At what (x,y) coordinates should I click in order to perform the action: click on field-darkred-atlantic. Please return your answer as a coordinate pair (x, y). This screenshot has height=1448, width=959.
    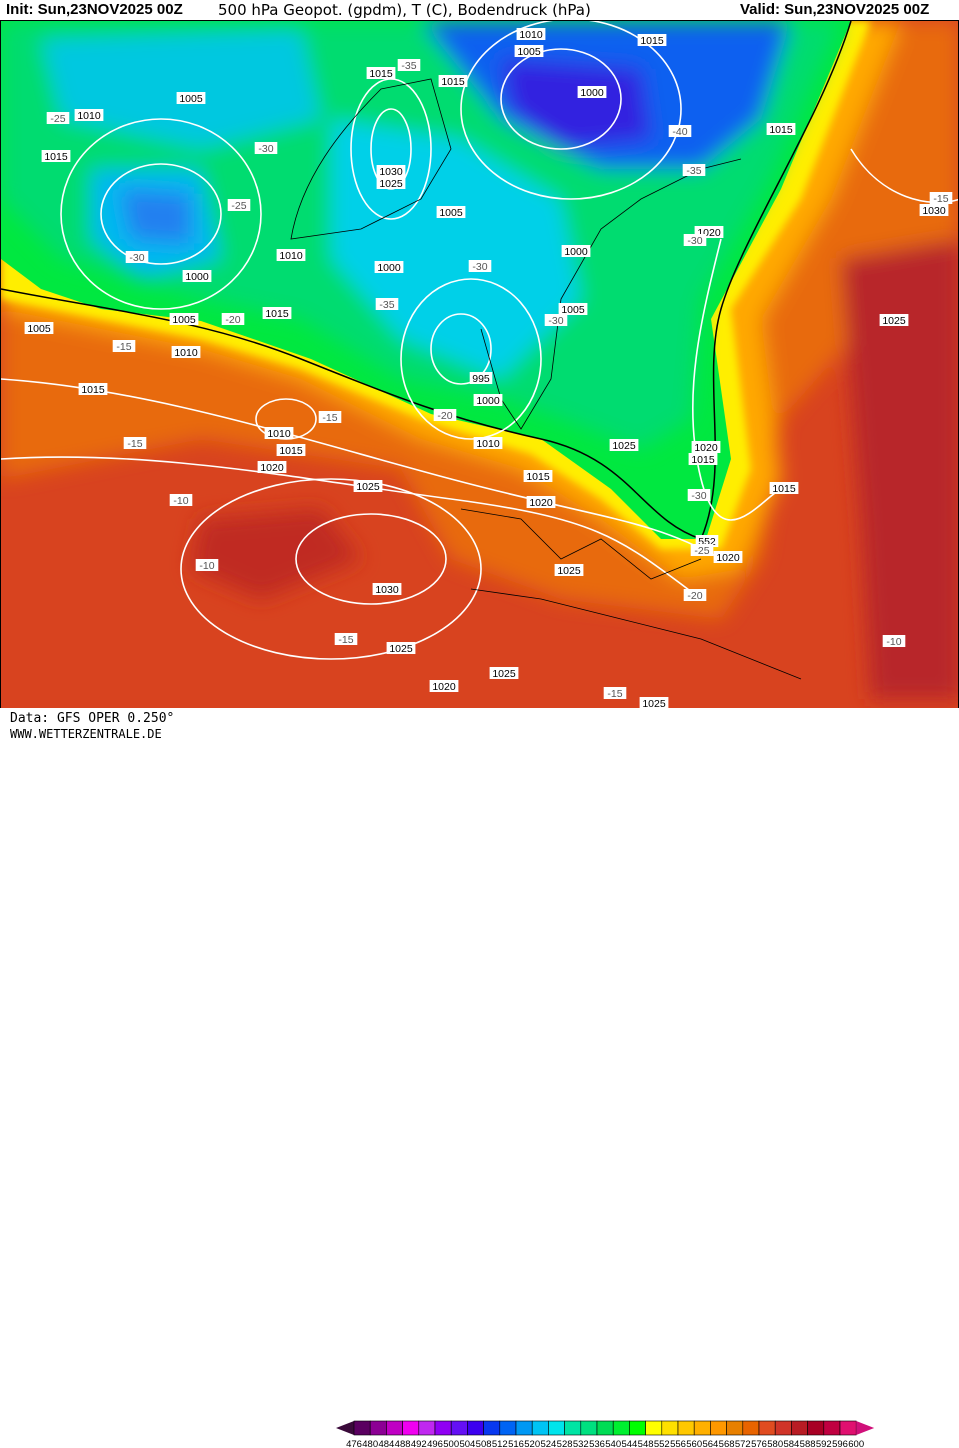
    Looking at the image, I should click on (276, 554).